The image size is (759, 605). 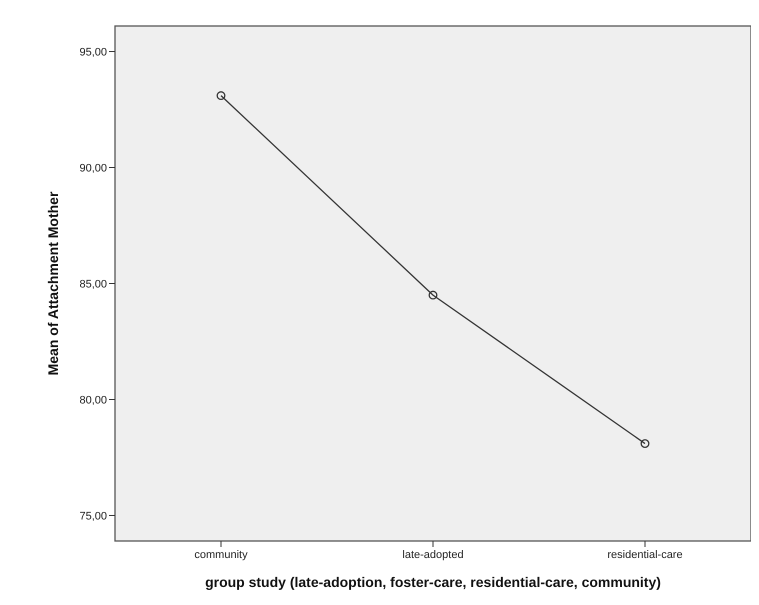 What do you see at coordinates (93, 168) in the screenshot?
I see `y-tick-label: 90,00` at bounding box center [93, 168].